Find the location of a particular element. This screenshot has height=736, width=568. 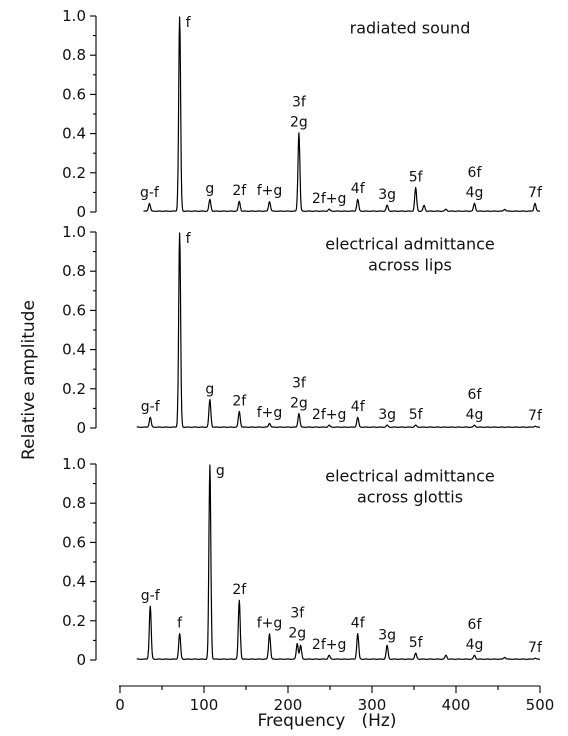

panel-title-3: electrical admittance across glottis is located at coordinates (409, 487).